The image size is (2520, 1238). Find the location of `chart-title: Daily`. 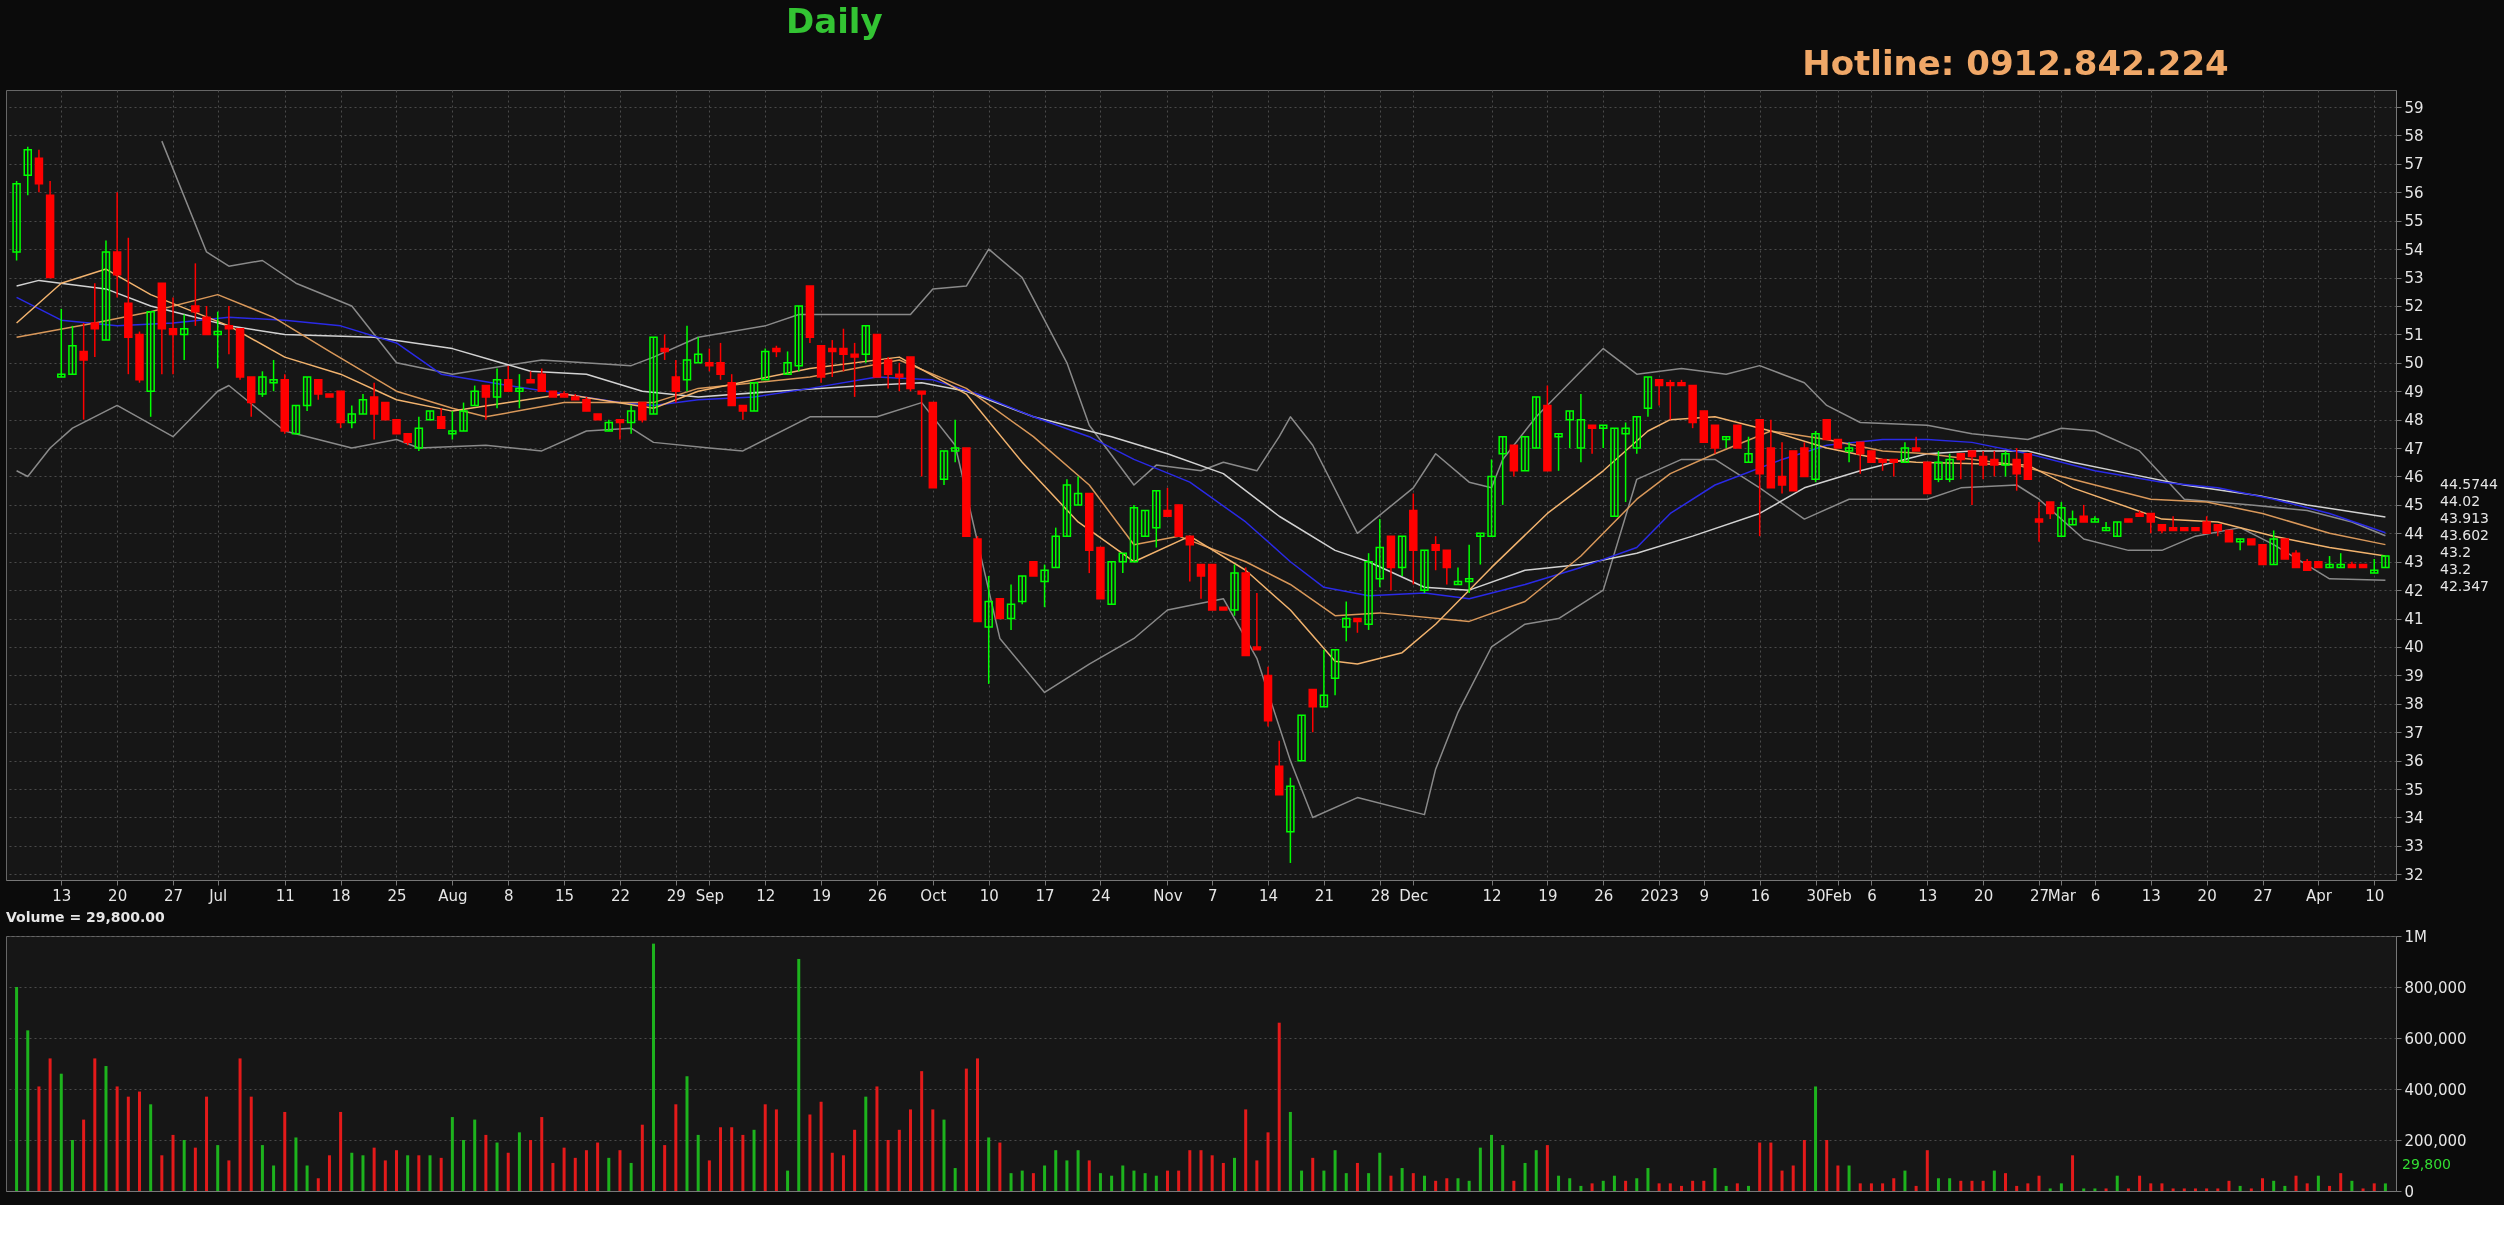

chart-title: Daily is located at coordinates (834, 21).